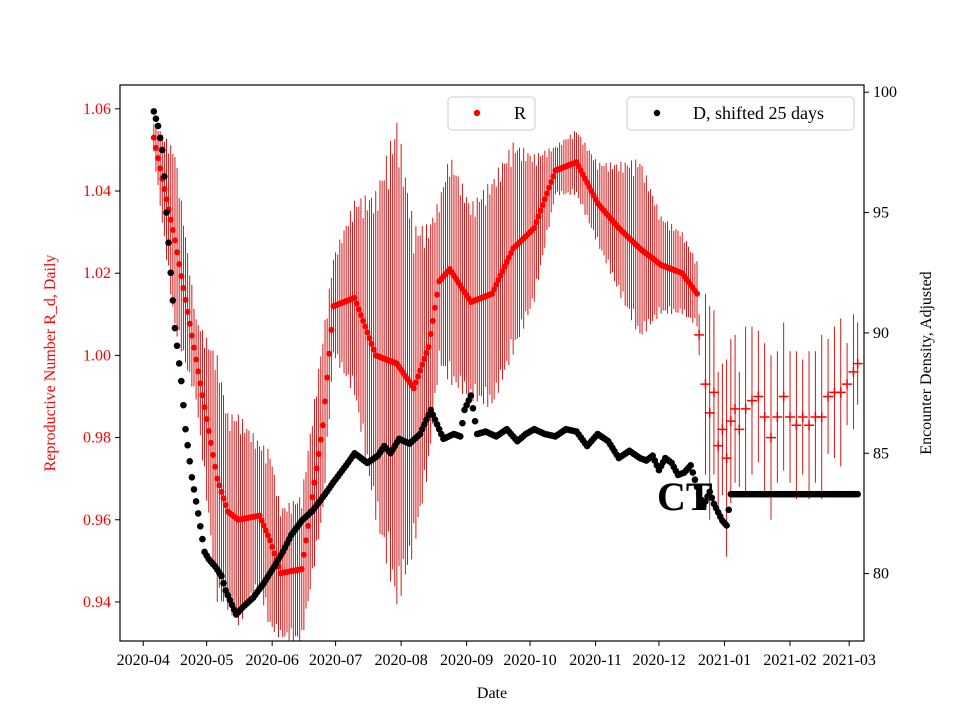 Image resolution: width=960 pixels, height=720 pixels. Describe the element at coordinates (520, 113) in the screenshot. I see `legend-r-label: R` at that location.